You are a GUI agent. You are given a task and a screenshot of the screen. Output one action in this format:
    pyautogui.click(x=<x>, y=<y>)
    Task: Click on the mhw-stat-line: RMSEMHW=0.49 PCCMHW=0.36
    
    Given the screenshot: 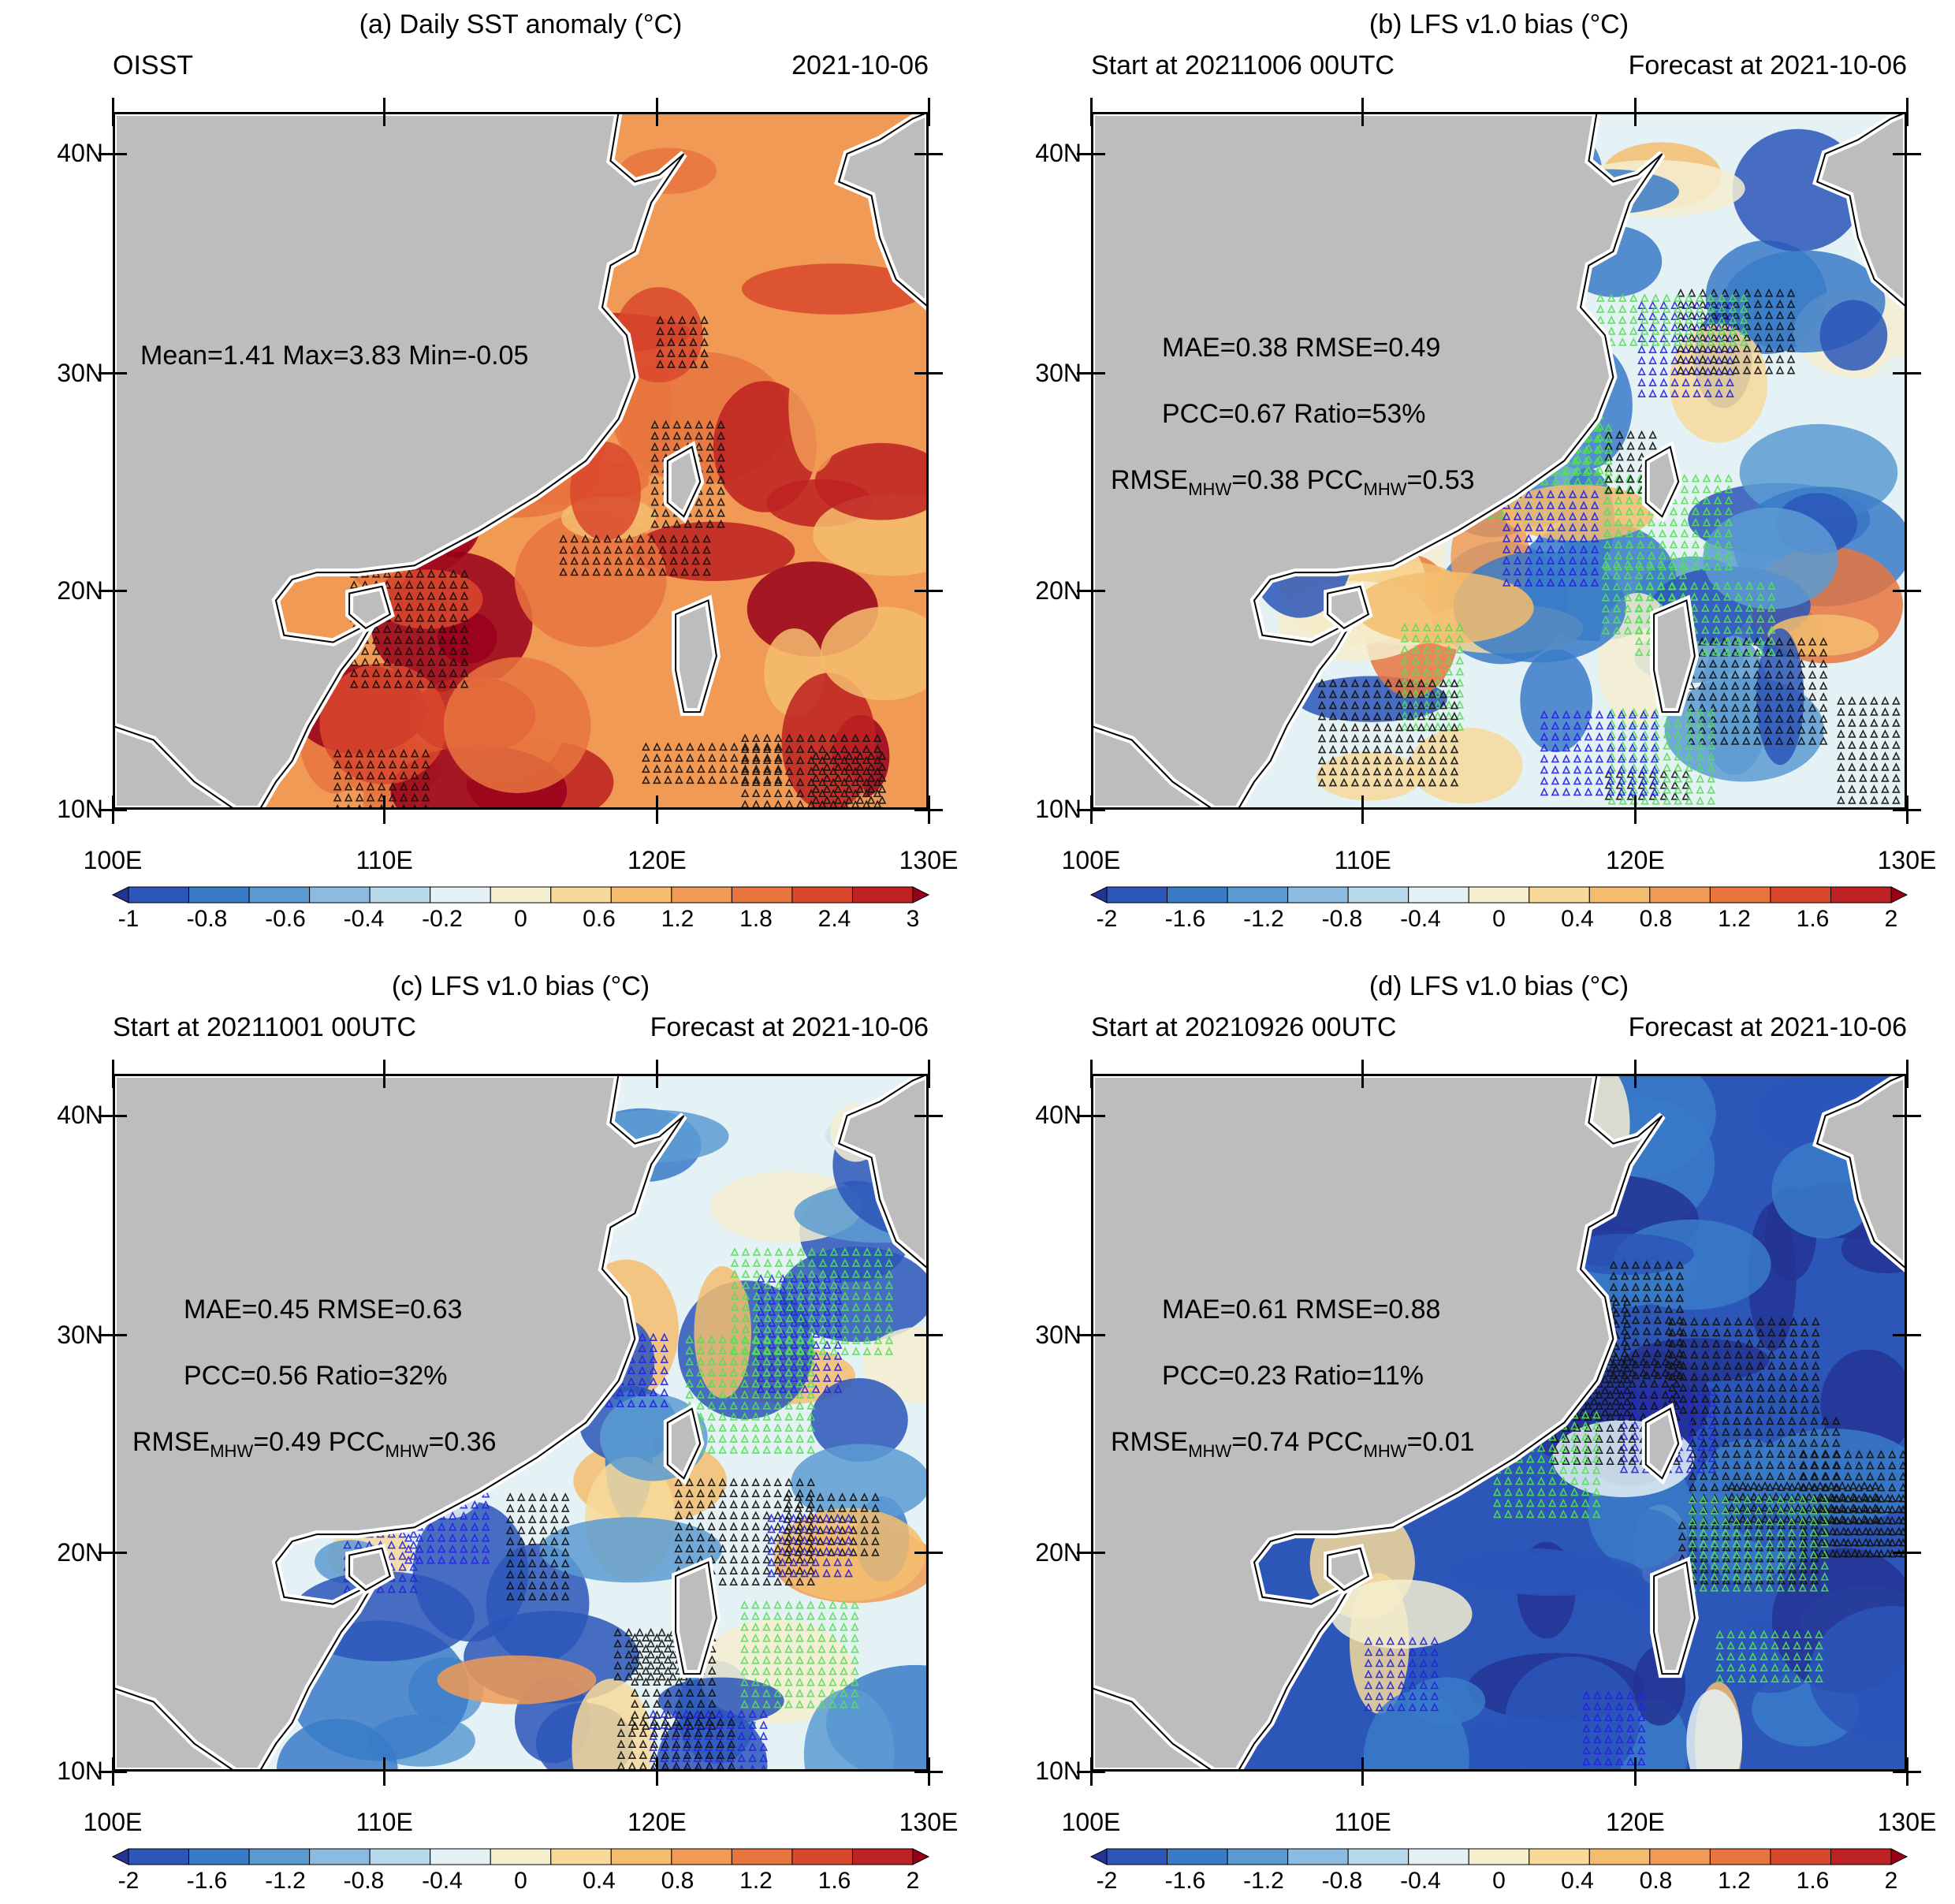 What is the action you would take?
    pyautogui.click(x=314, y=1444)
    